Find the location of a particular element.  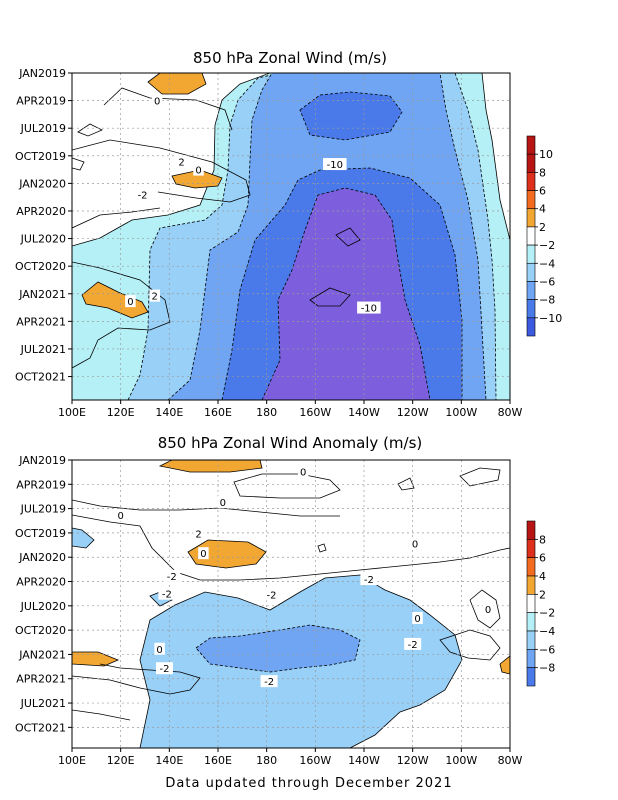

top-y-tick-label: JAN2019 is located at coordinates (42, 73).